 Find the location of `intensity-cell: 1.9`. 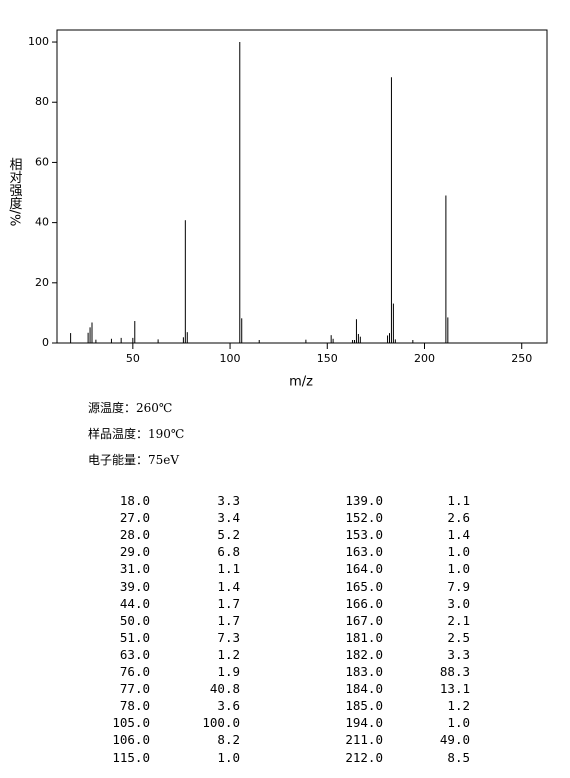

intensity-cell: 1.9 is located at coordinates (228, 671).